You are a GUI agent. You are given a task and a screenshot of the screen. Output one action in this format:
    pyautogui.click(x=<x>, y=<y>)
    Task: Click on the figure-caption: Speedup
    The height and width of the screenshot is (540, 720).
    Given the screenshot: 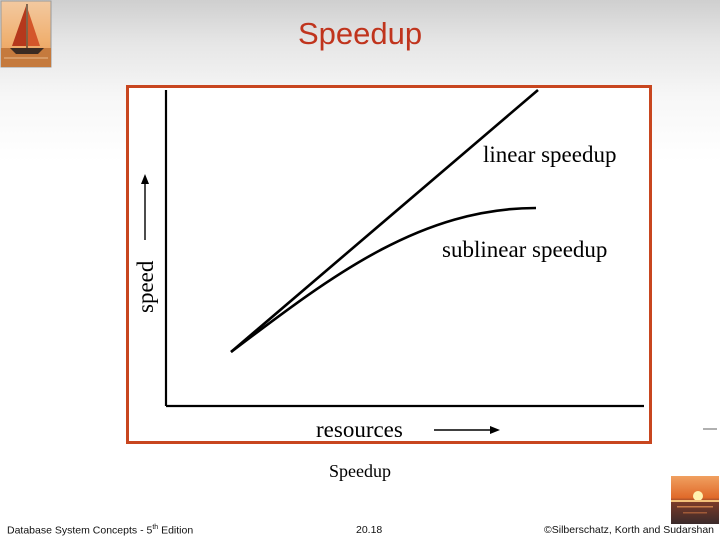 What is the action you would take?
    pyautogui.click(x=360, y=471)
    